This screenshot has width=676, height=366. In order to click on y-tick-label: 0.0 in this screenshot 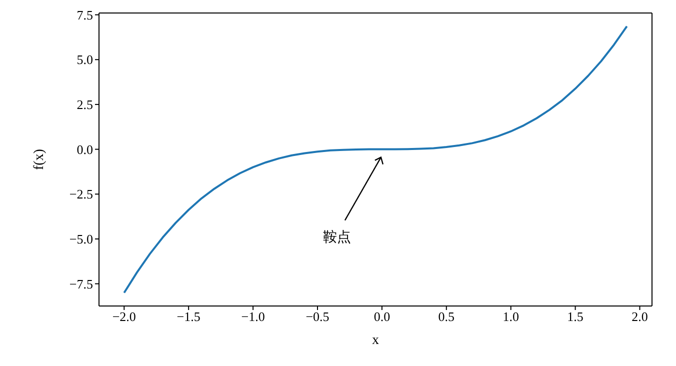, I will do `click(84, 149)`.